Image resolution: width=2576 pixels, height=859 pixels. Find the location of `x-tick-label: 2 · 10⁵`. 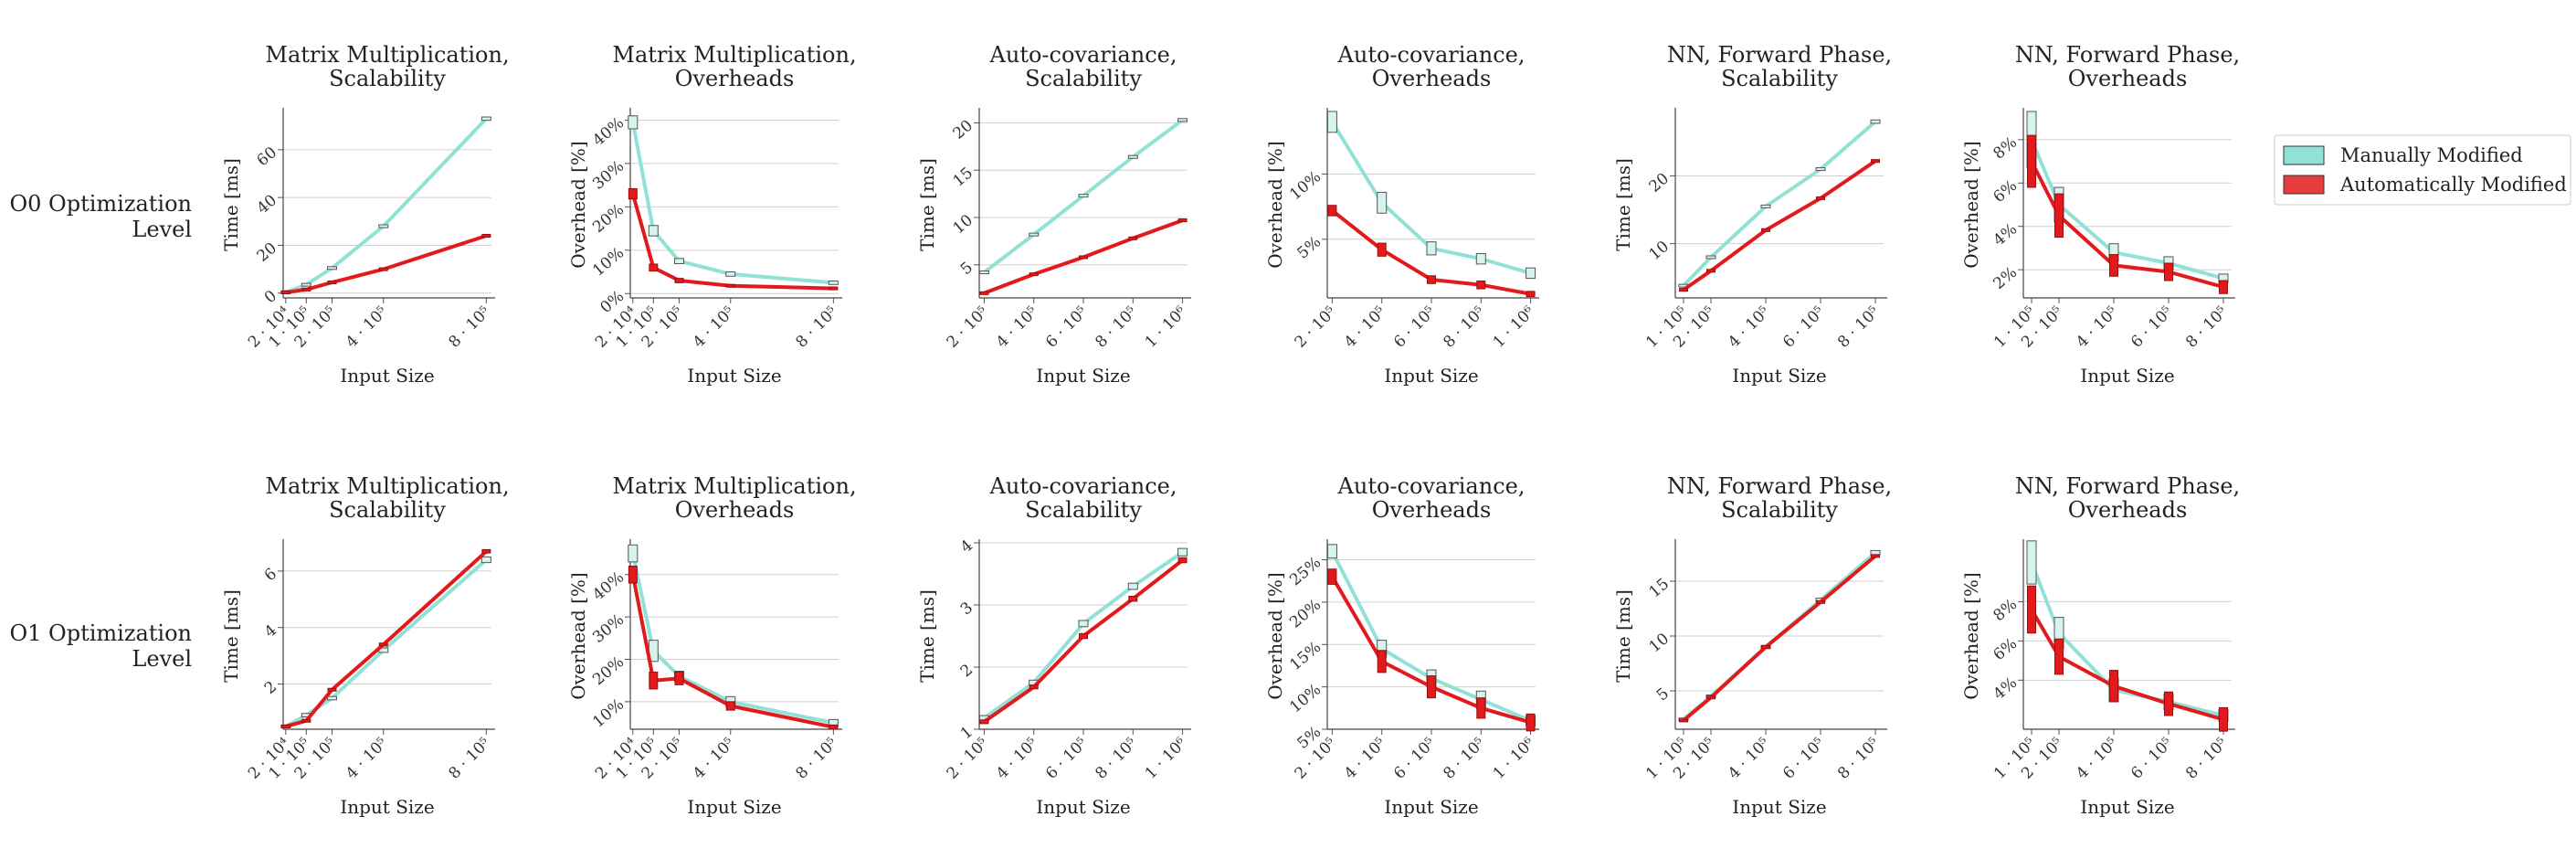

x-tick-label: 2 · 10⁵ is located at coordinates (968, 326).